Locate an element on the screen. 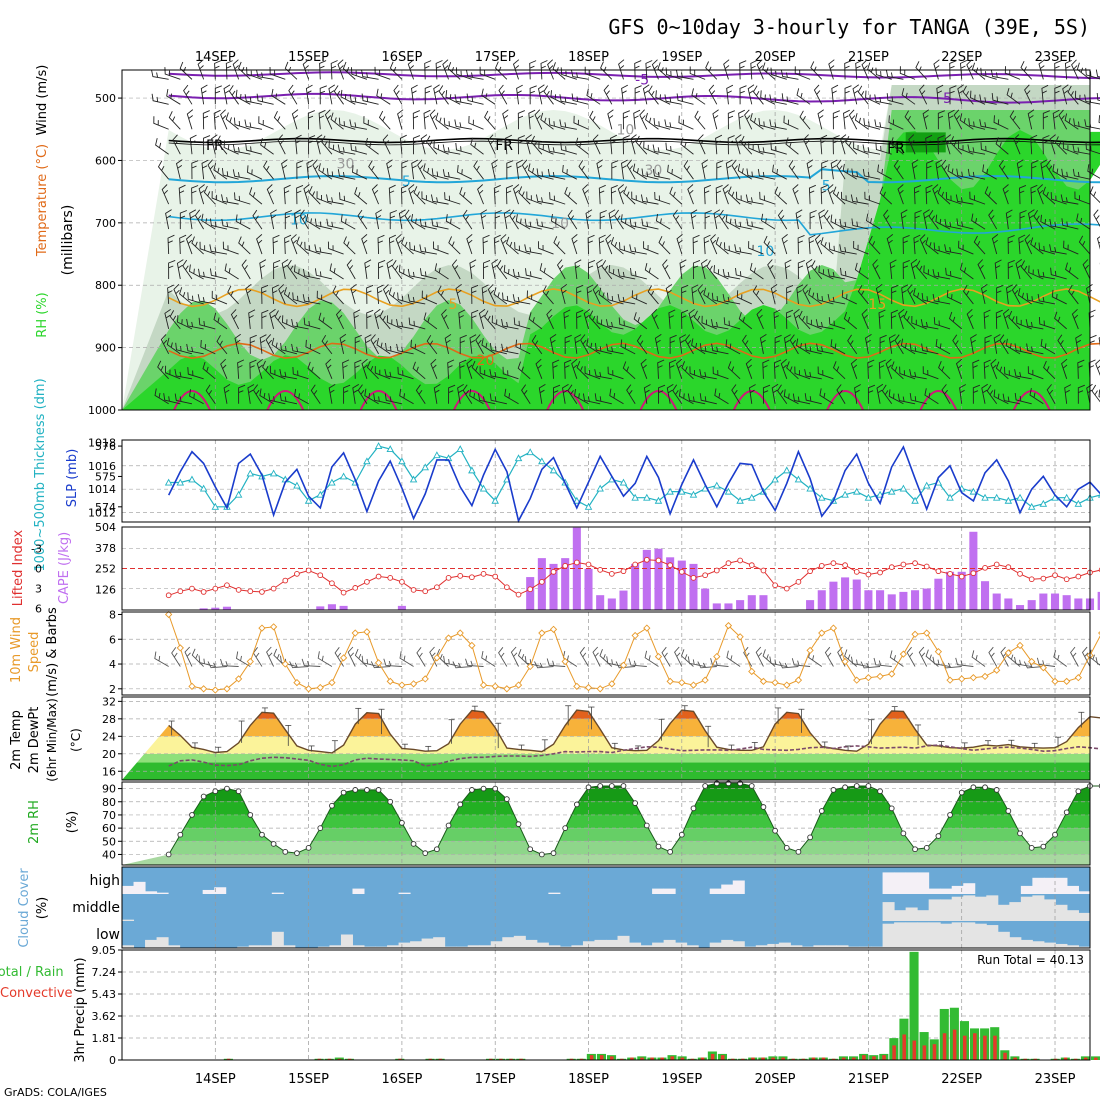  wind-speed-point is located at coordinates (822, 633).